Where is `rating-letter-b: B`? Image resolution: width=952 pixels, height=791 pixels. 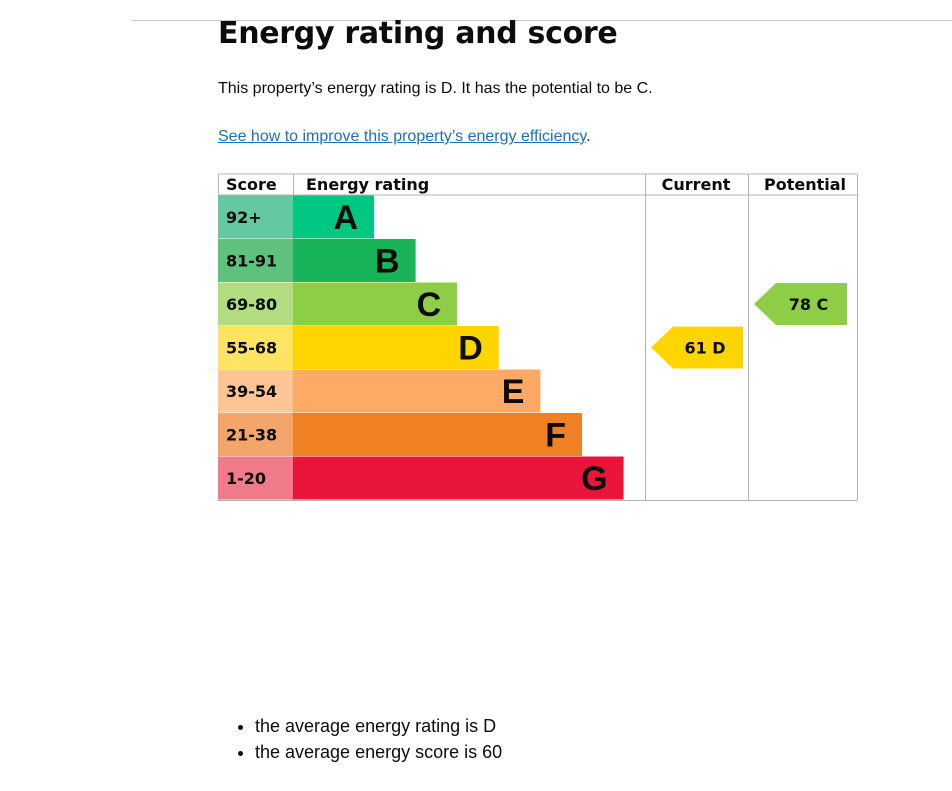 rating-letter-b: B is located at coordinates (387, 262).